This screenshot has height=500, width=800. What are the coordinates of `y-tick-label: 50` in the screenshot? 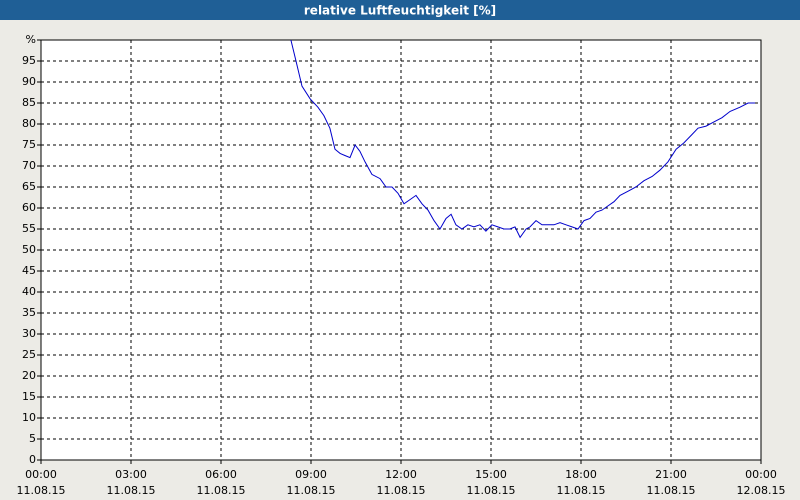 It's located at (29, 249).